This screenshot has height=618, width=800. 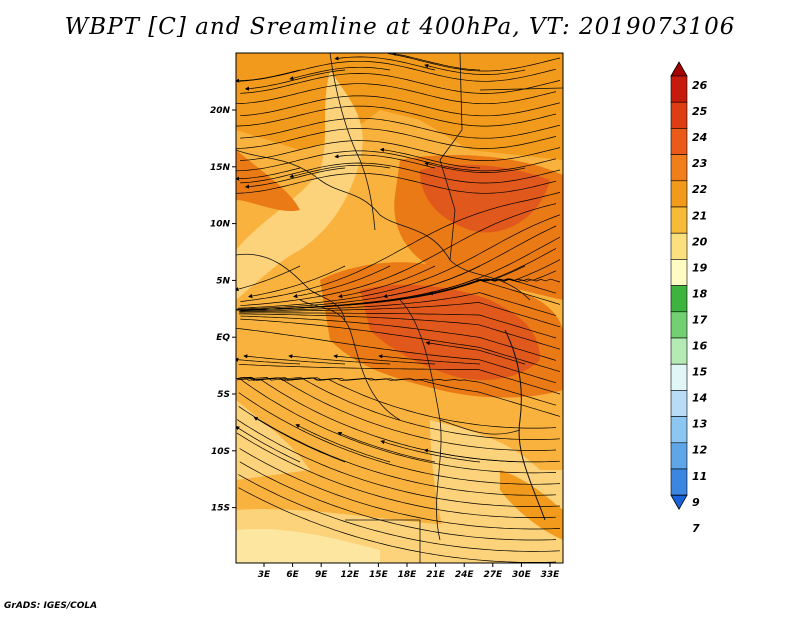 What do you see at coordinates (223, 395) in the screenshot?
I see `lat-tick-label: 5S` at bounding box center [223, 395].